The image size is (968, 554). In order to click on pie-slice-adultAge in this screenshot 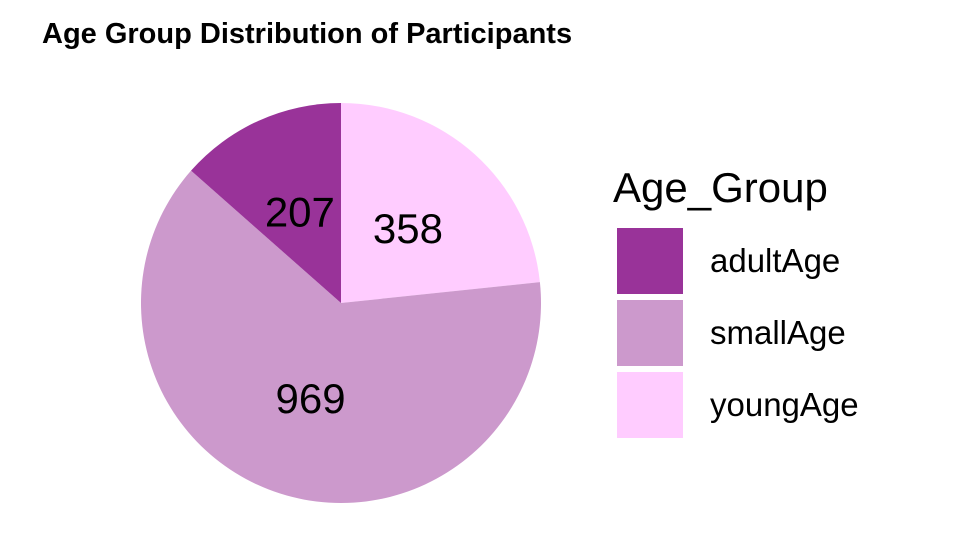, I will do `click(266, 203)`.